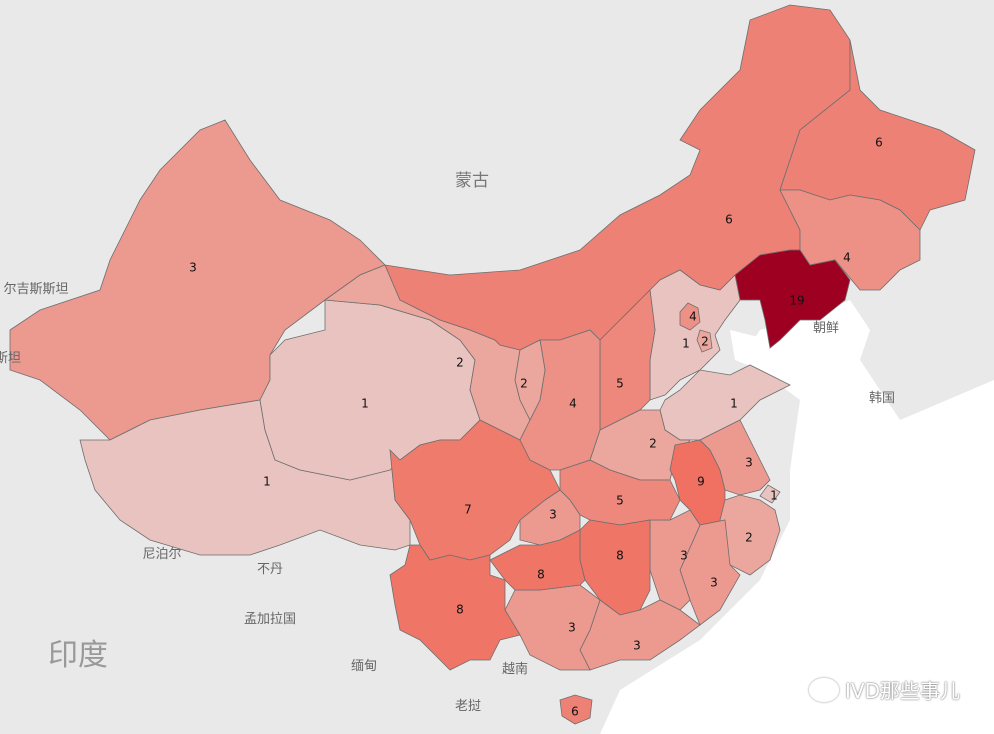 The image size is (994, 734). Describe the element at coordinates (193, 268) in the screenshot. I see `value-label-xinjiang: 3` at that location.